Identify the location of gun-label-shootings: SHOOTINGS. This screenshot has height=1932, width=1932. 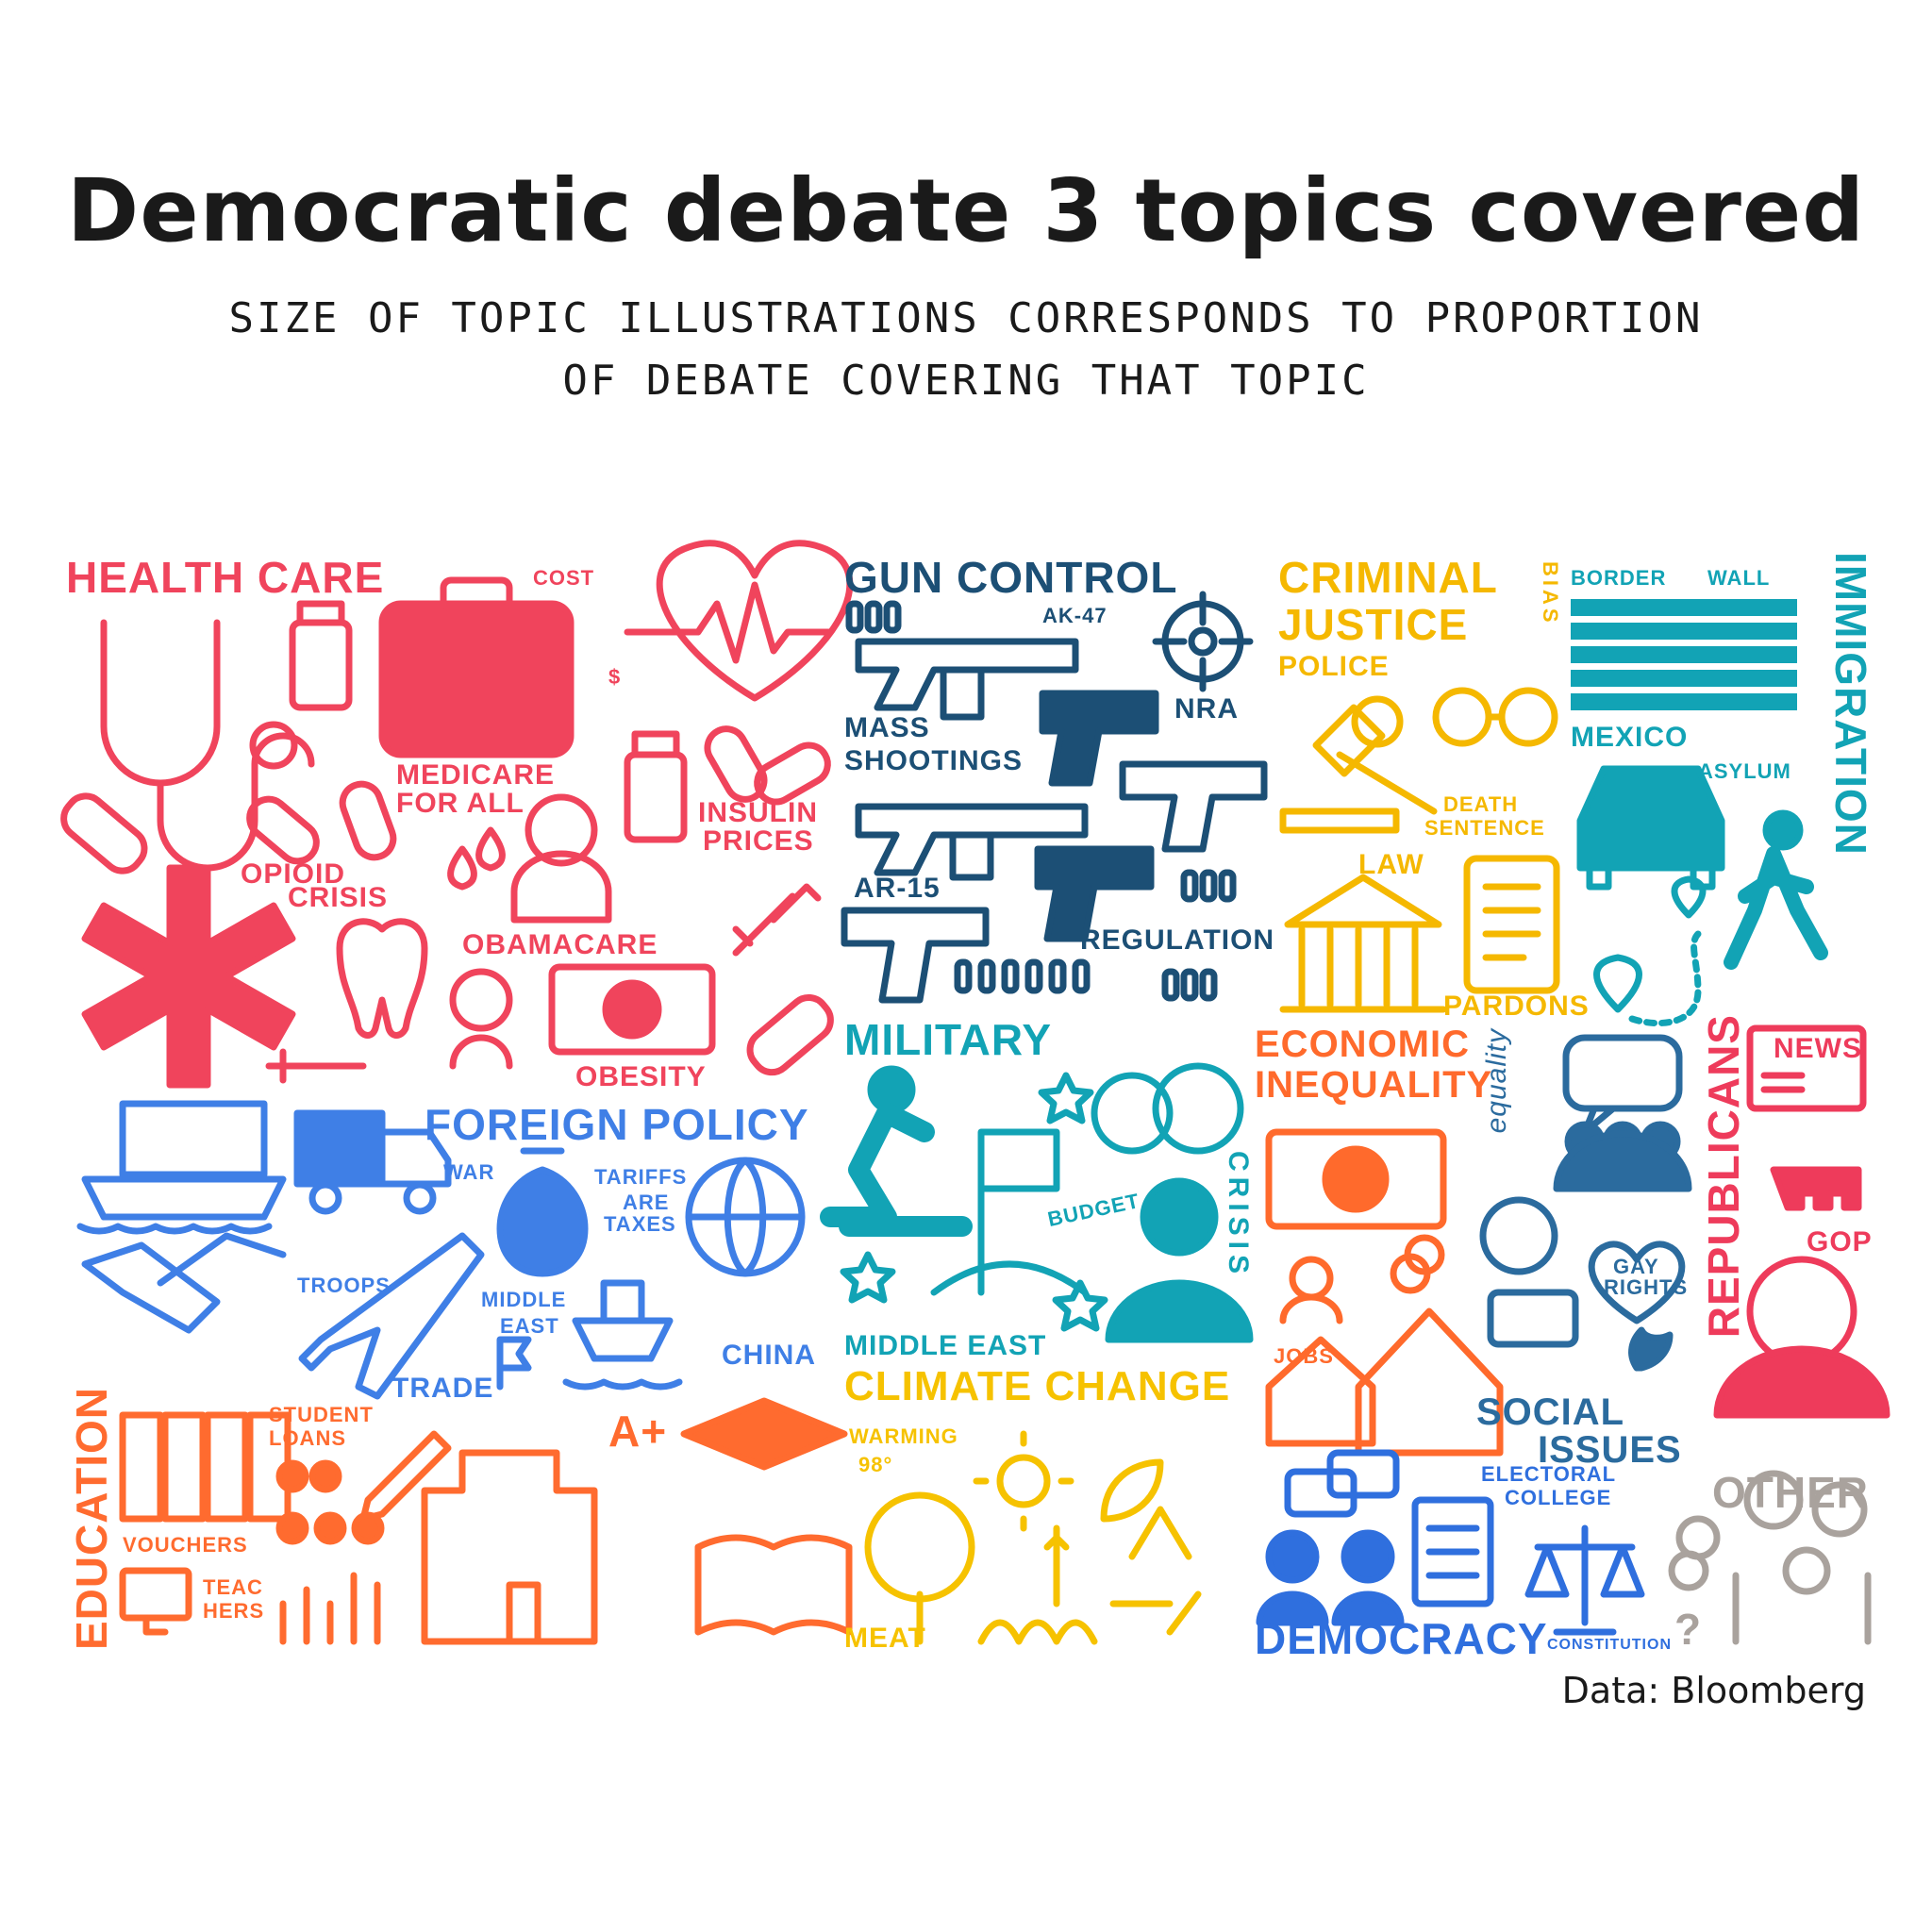
(934, 761).